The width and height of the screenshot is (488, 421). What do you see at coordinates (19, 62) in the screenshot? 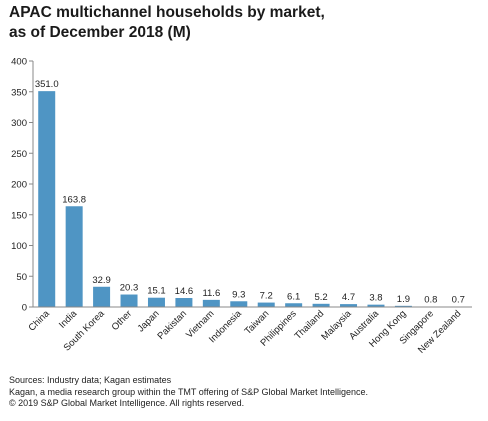
I see `y-tick-label: 400` at bounding box center [19, 62].